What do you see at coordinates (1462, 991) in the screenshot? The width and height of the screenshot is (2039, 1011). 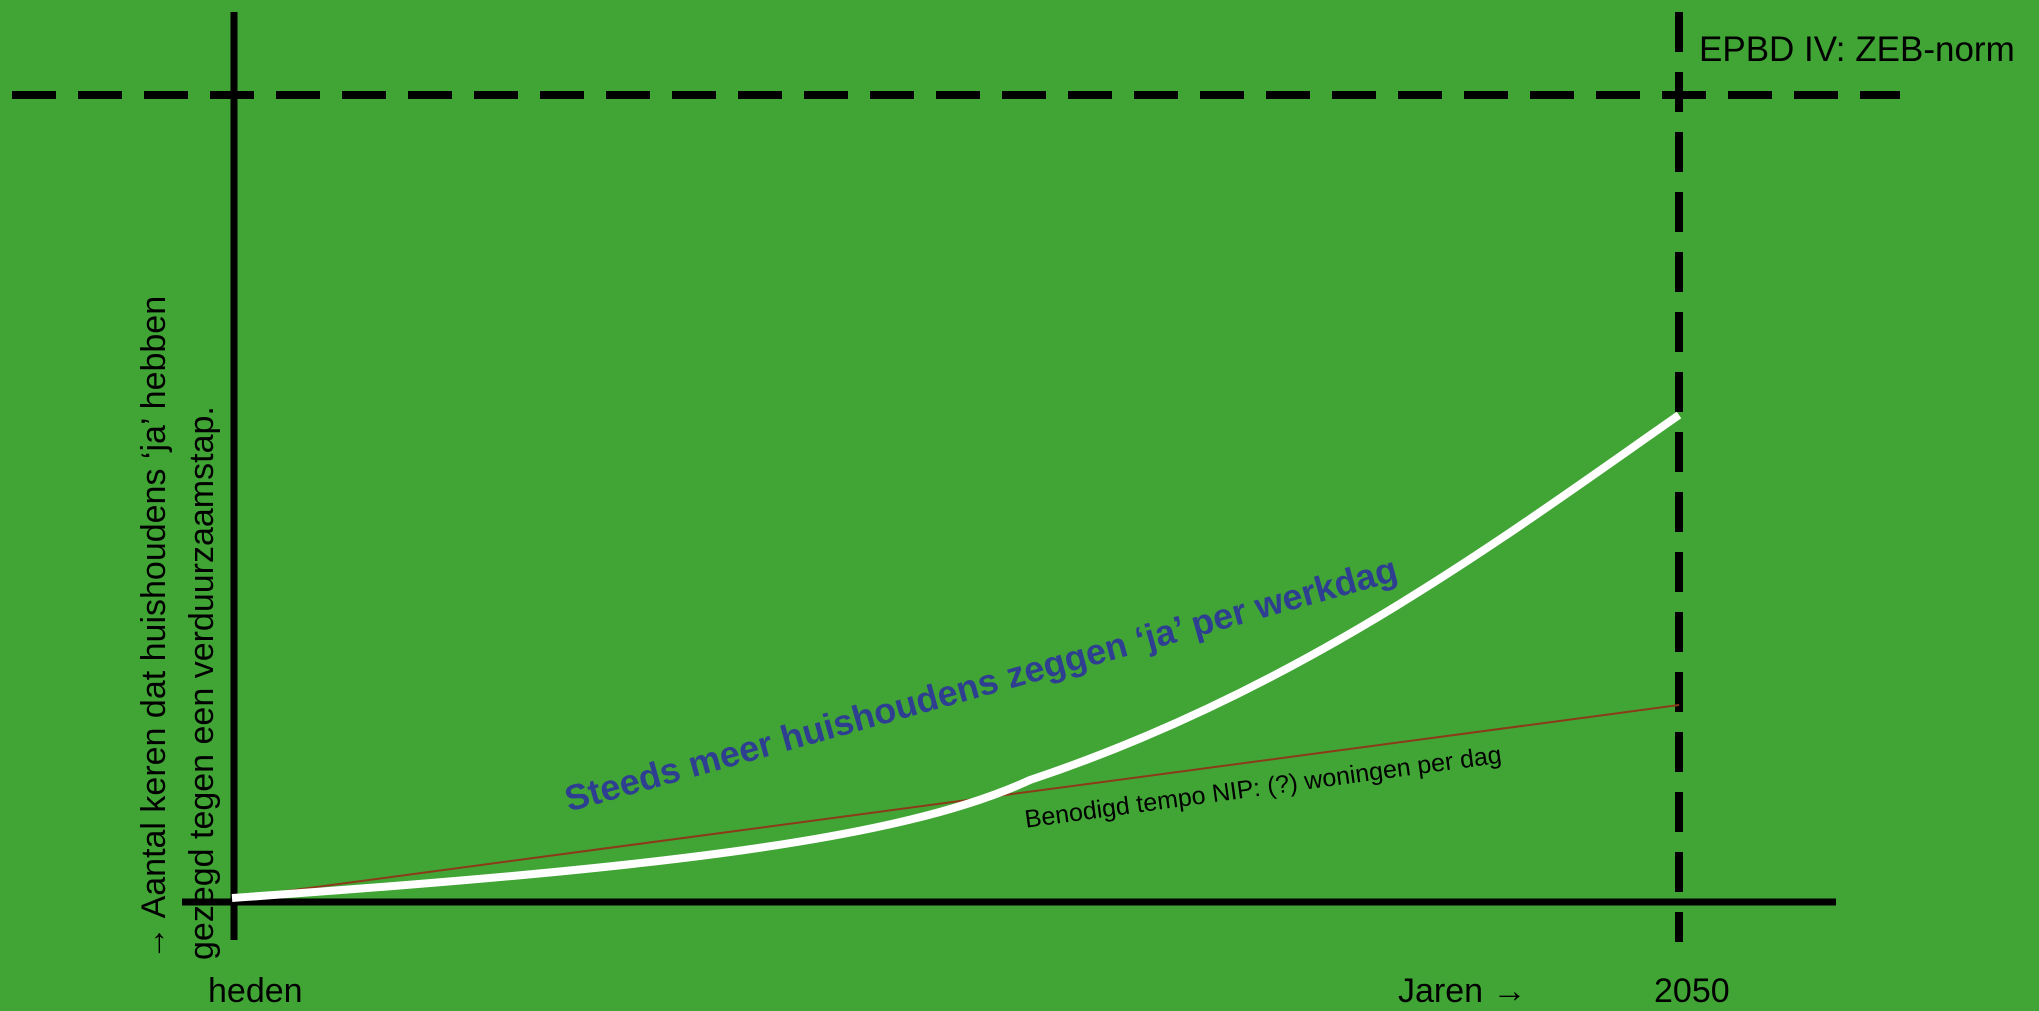 I see `x-axis-label: Jaren →` at bounding box center [1462, 991].